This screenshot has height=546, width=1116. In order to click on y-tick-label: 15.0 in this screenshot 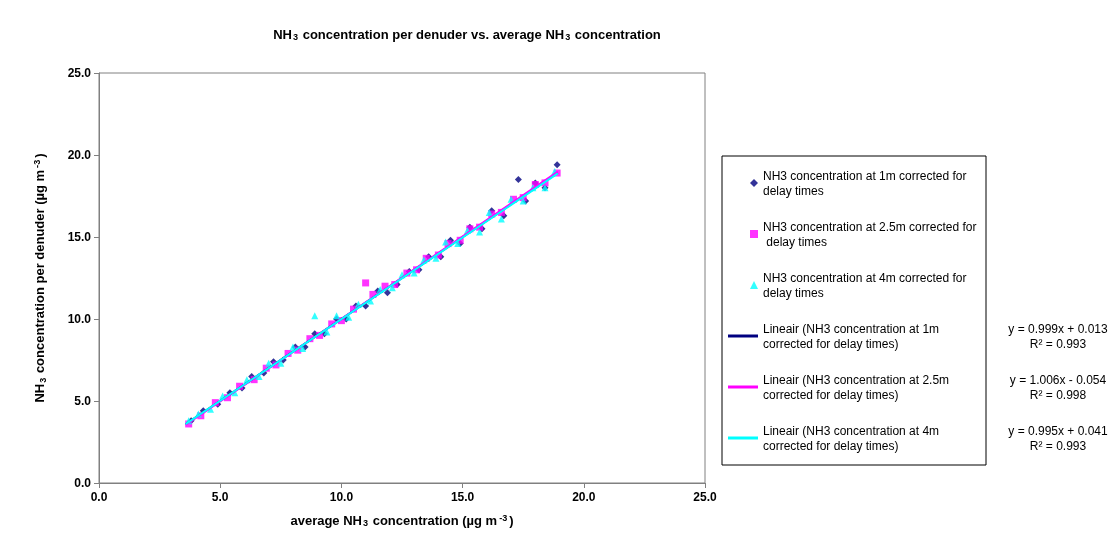, I will do `click(79, 237)`.